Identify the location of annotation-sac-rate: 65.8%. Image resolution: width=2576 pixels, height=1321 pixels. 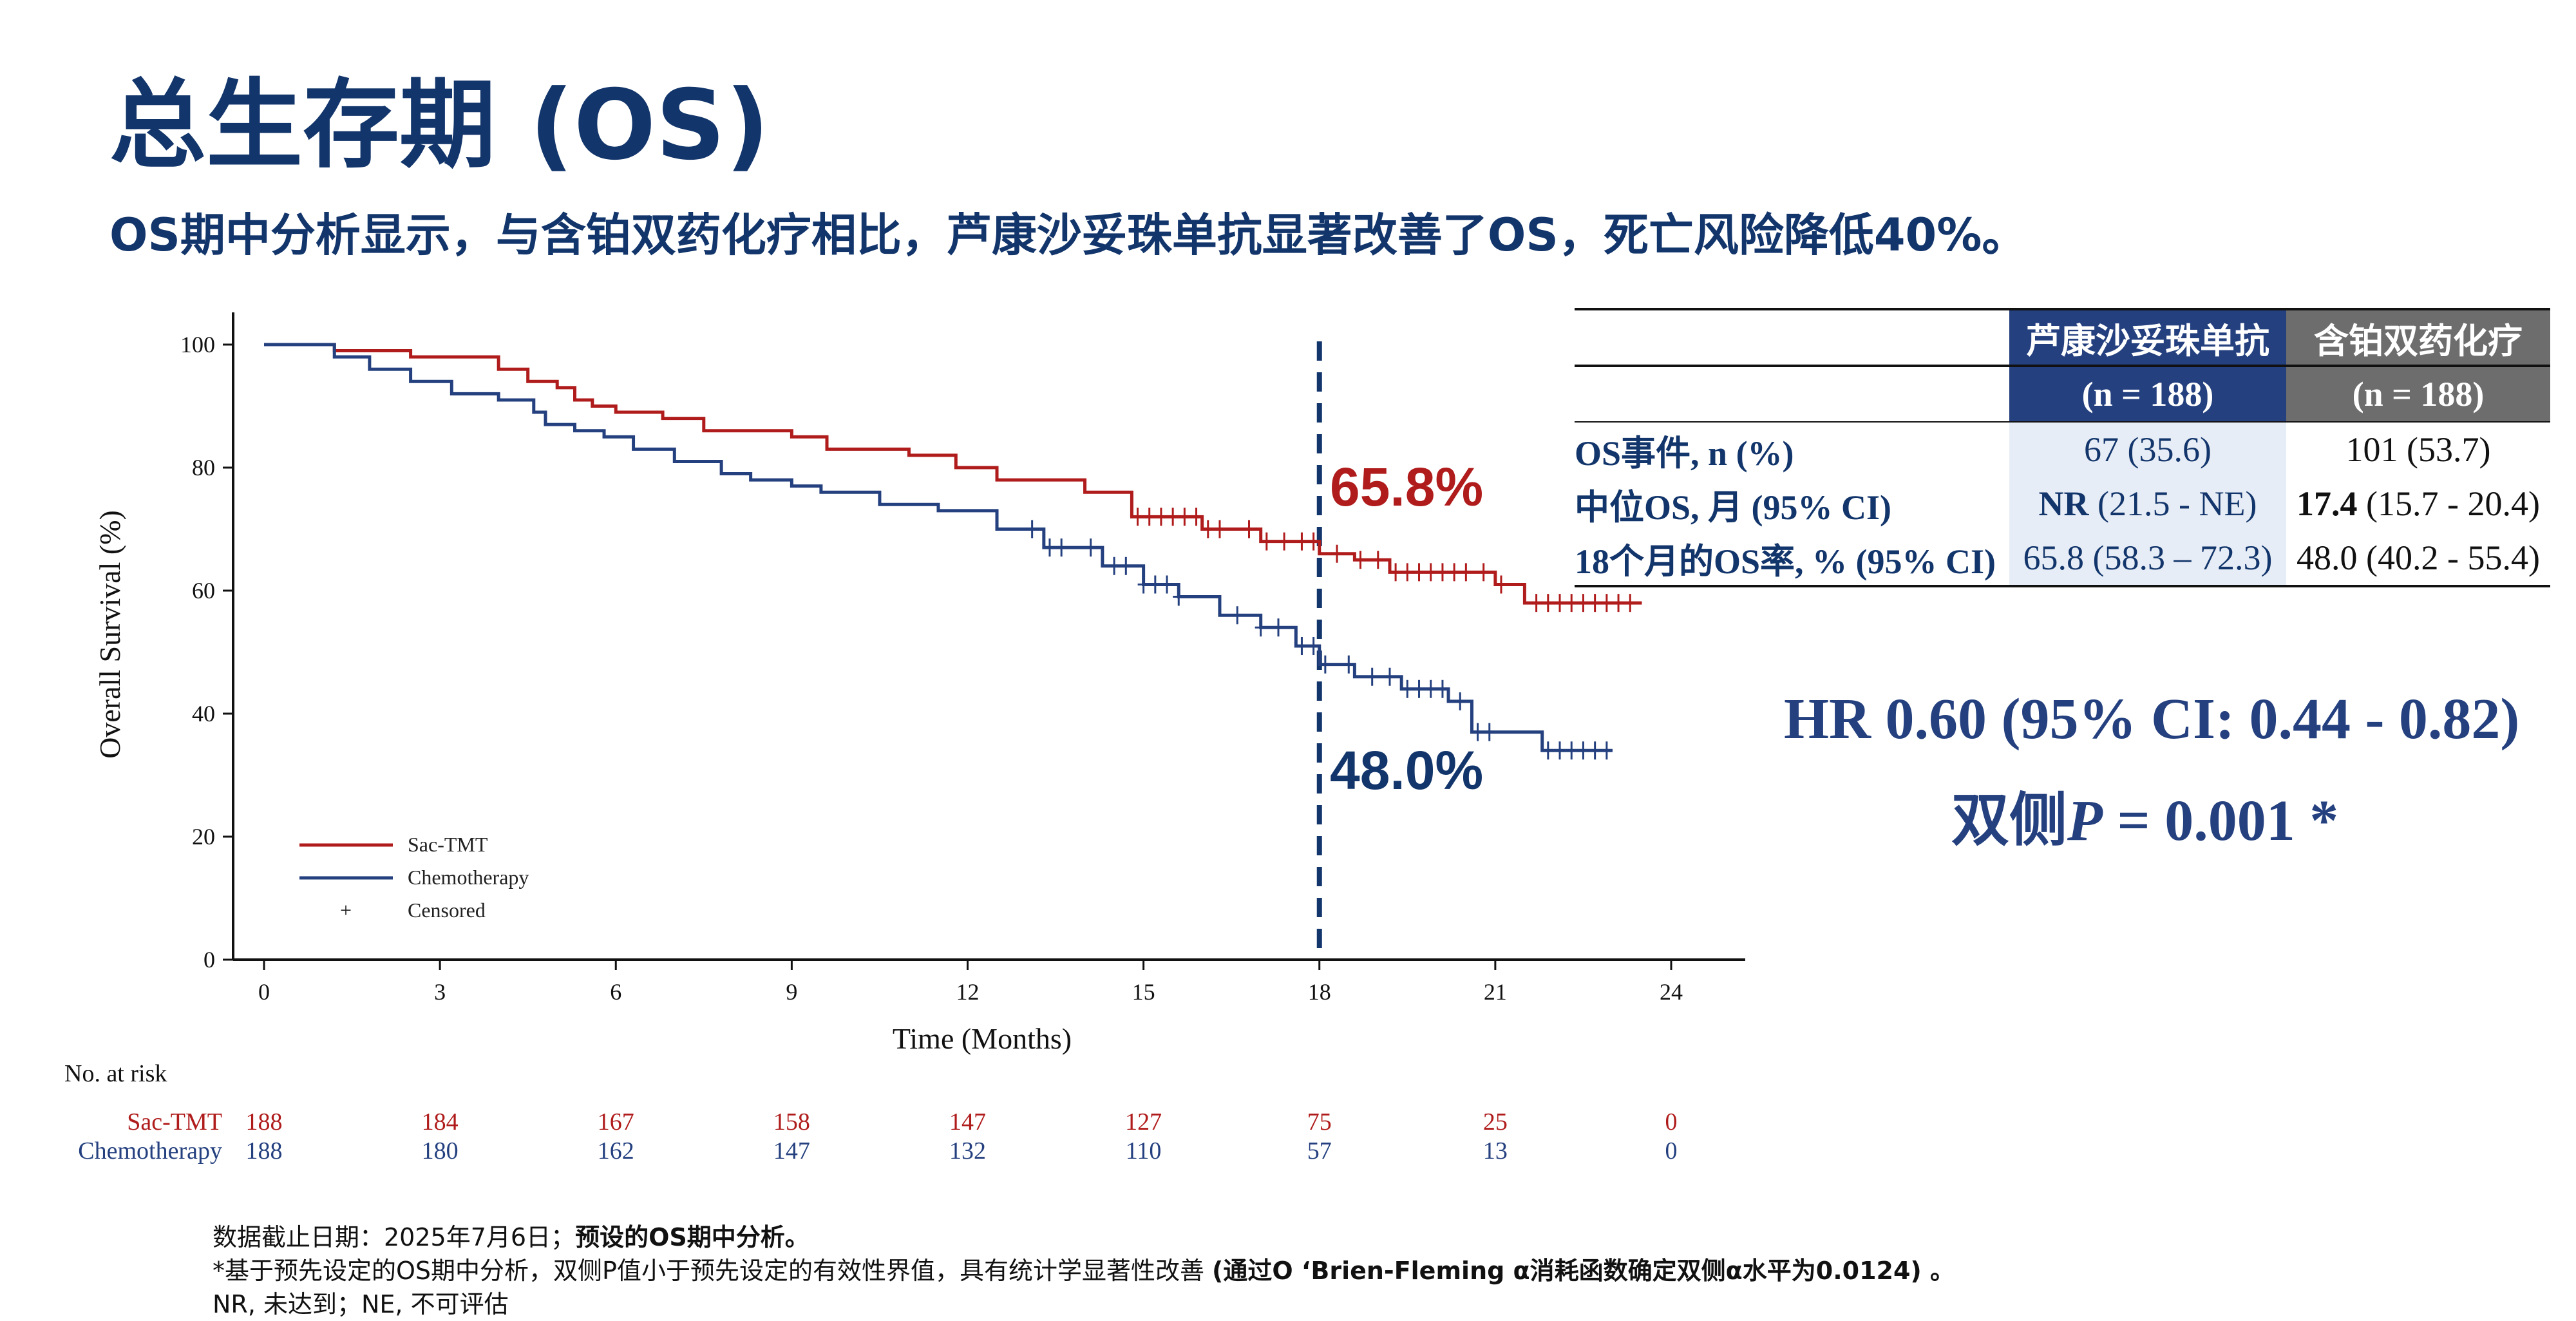
(1407, 487).